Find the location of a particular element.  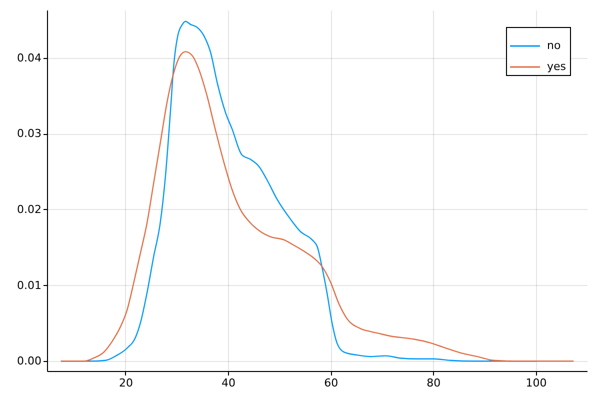

y-tick-label: 0.02 is located at coordinates (29, 209).